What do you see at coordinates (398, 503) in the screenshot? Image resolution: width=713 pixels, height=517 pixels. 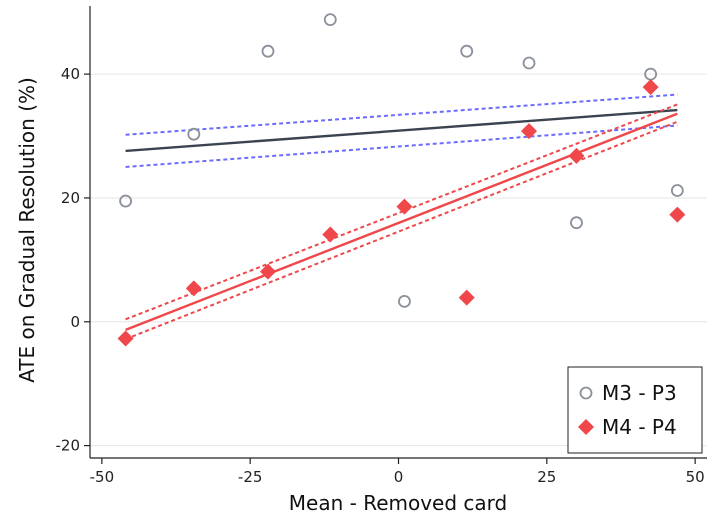 I see `x-axis-title: Mean - Removed card` at bounding box center [398, 503].